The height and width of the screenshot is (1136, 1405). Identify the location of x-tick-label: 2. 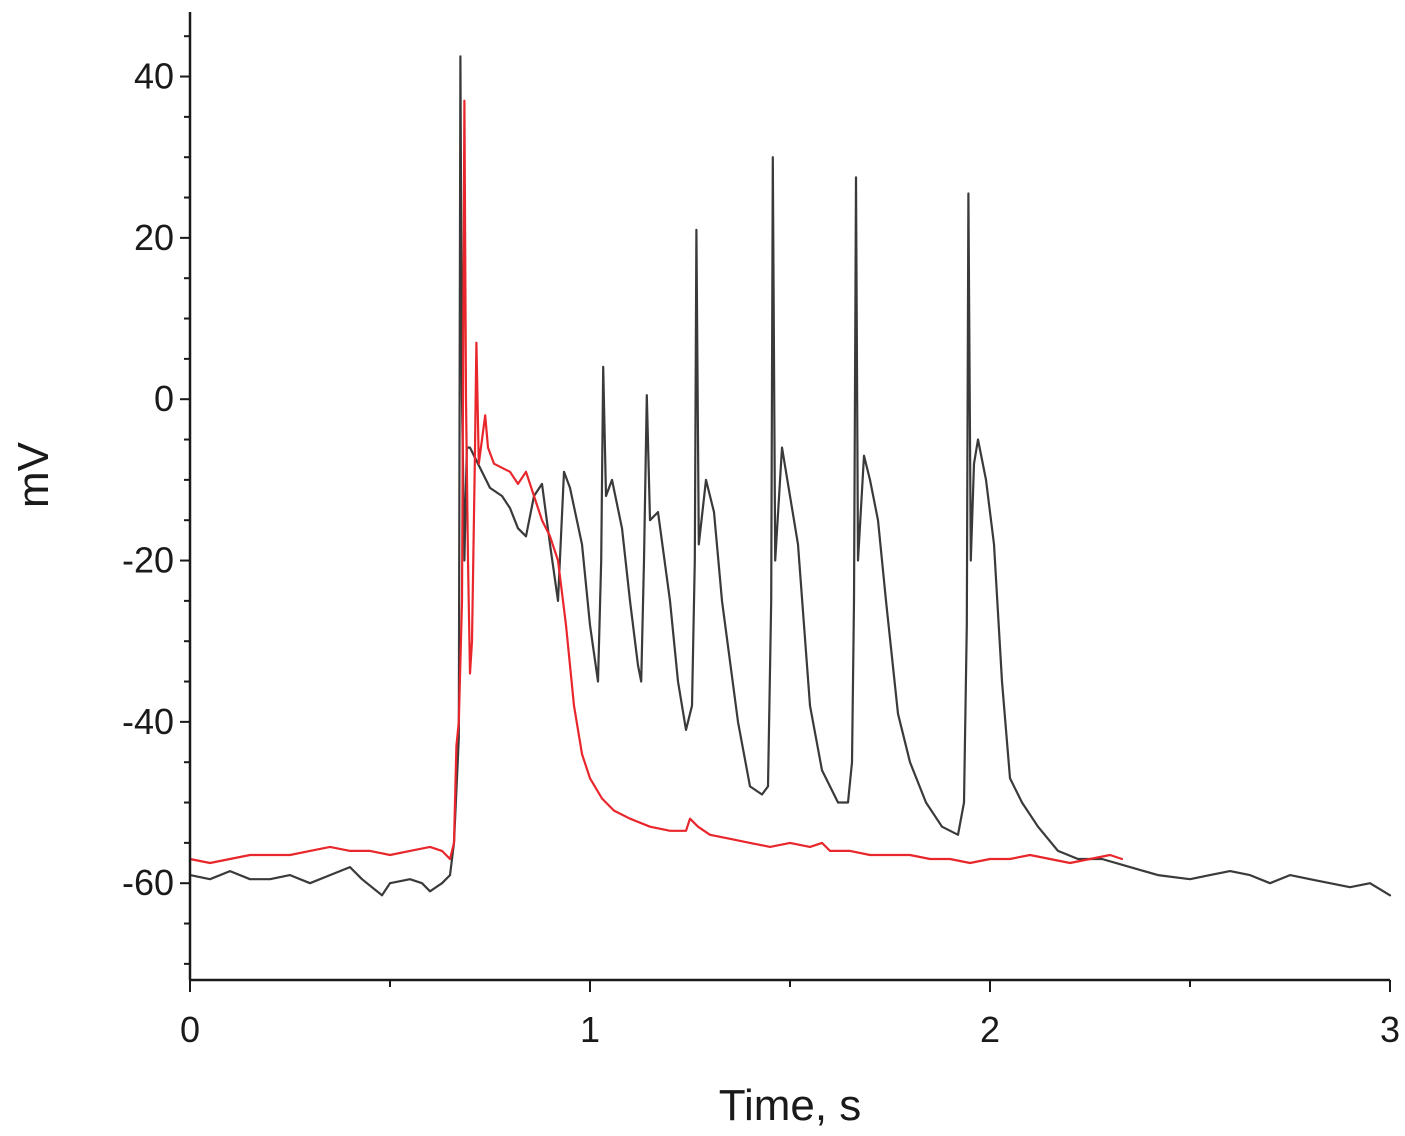
(990, 1029).